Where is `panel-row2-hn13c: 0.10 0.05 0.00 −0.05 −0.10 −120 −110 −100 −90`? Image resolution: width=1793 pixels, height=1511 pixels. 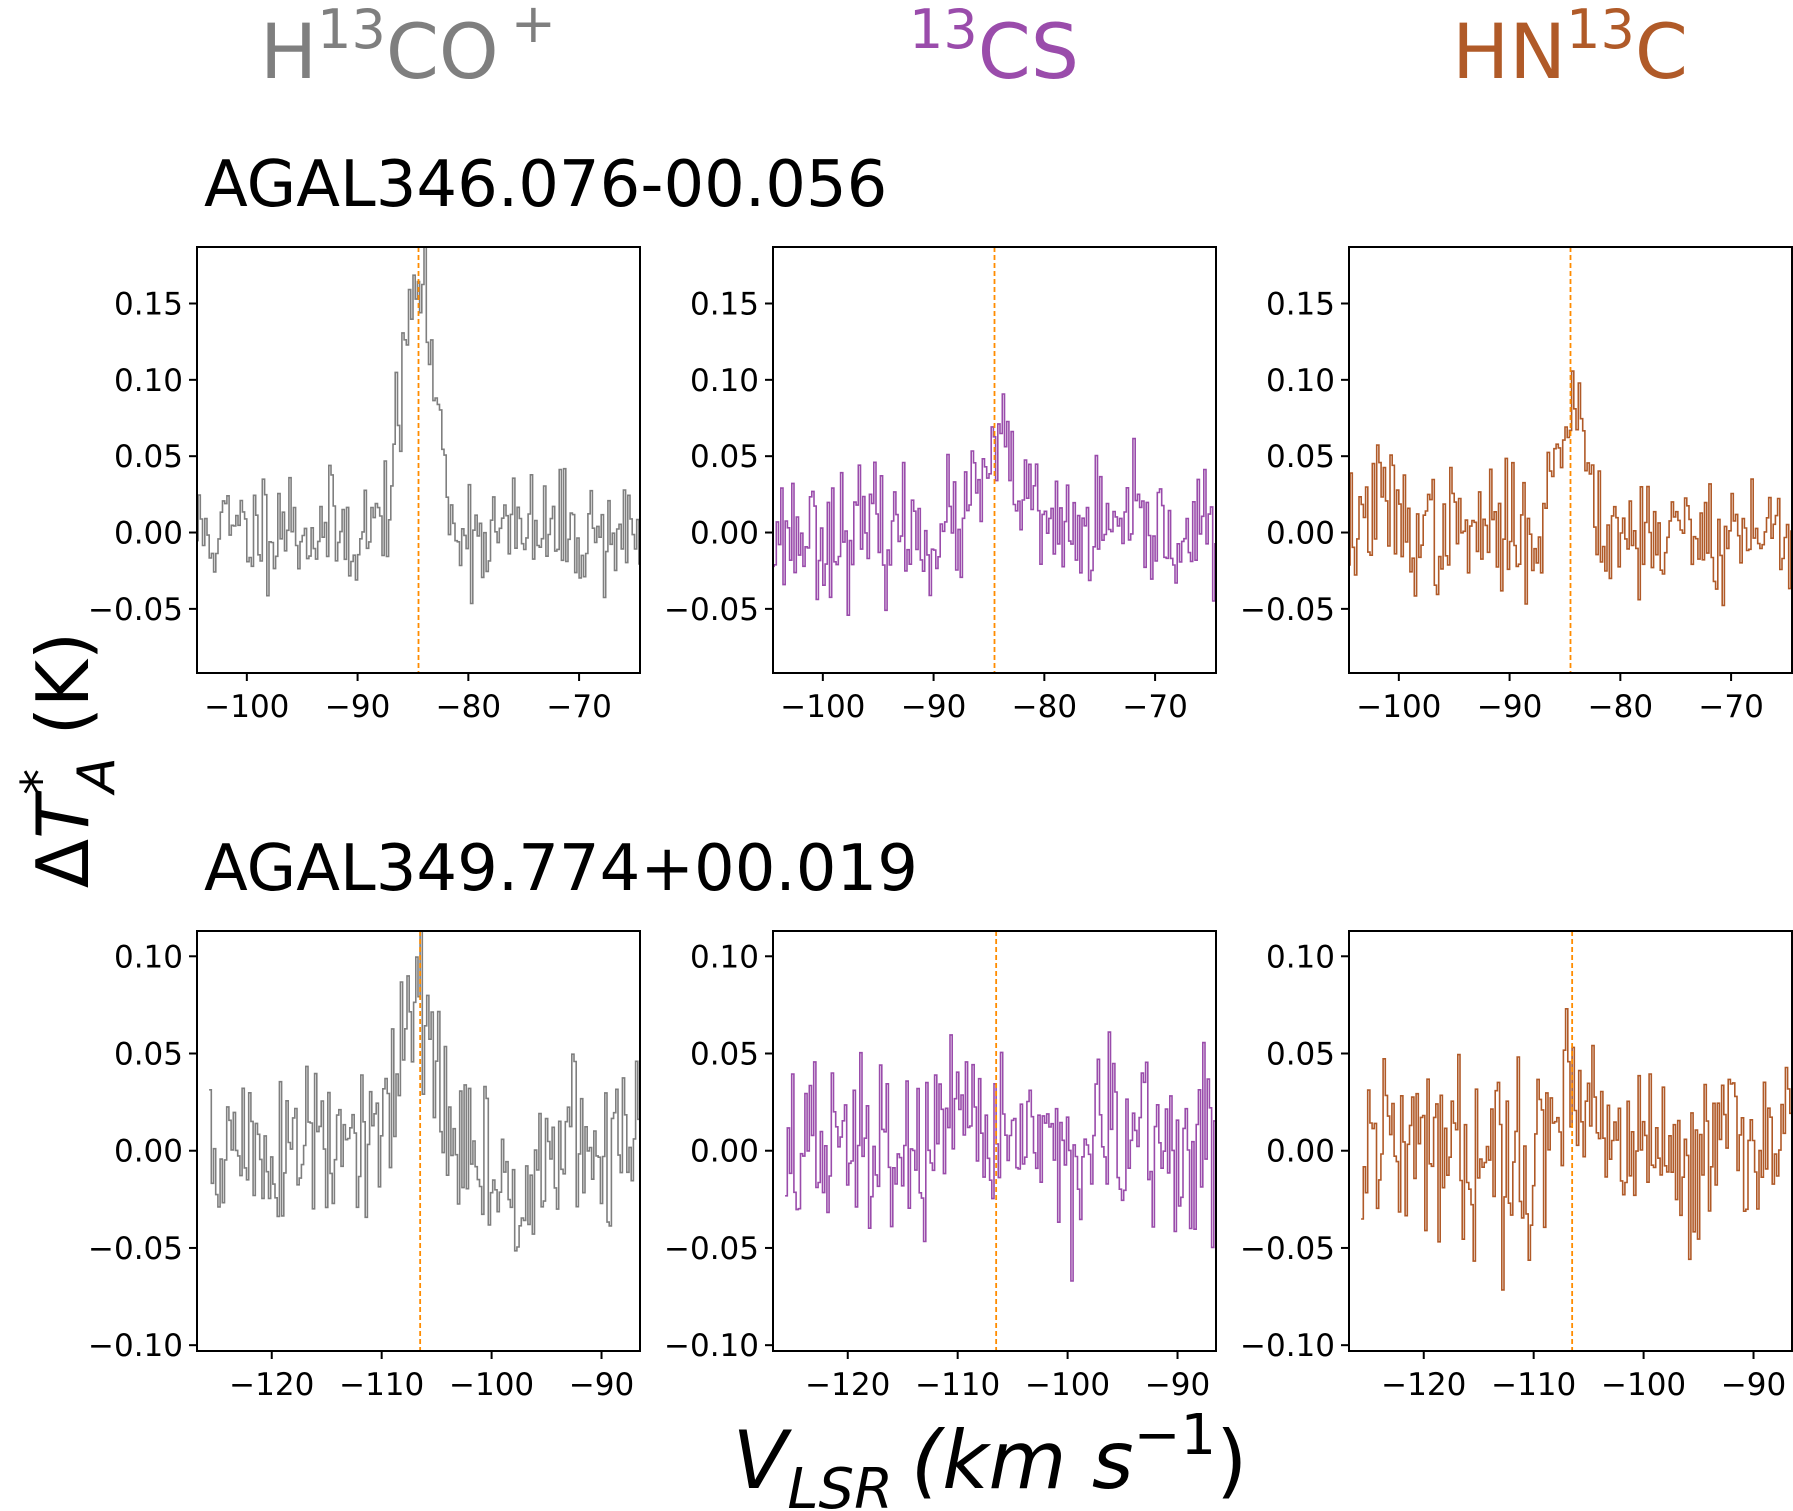 panel-row2-hn13c: 0.10 0.05 0.00 −0.05 −0.10 −120 −110 −100 −90 is located at coordinates (1516, 1166).